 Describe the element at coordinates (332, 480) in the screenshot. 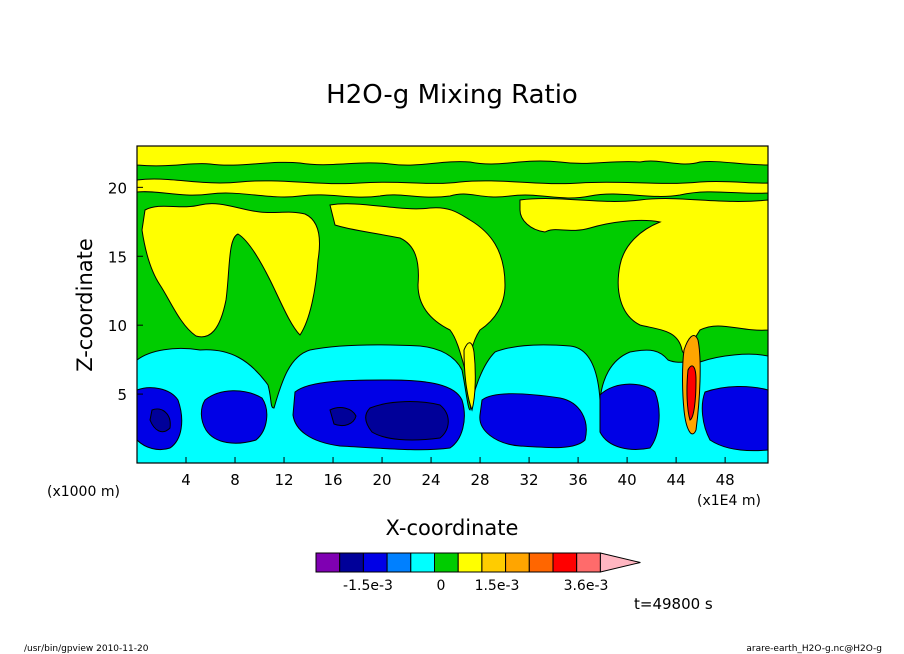

I see `x-tick-label: 16` at that location.